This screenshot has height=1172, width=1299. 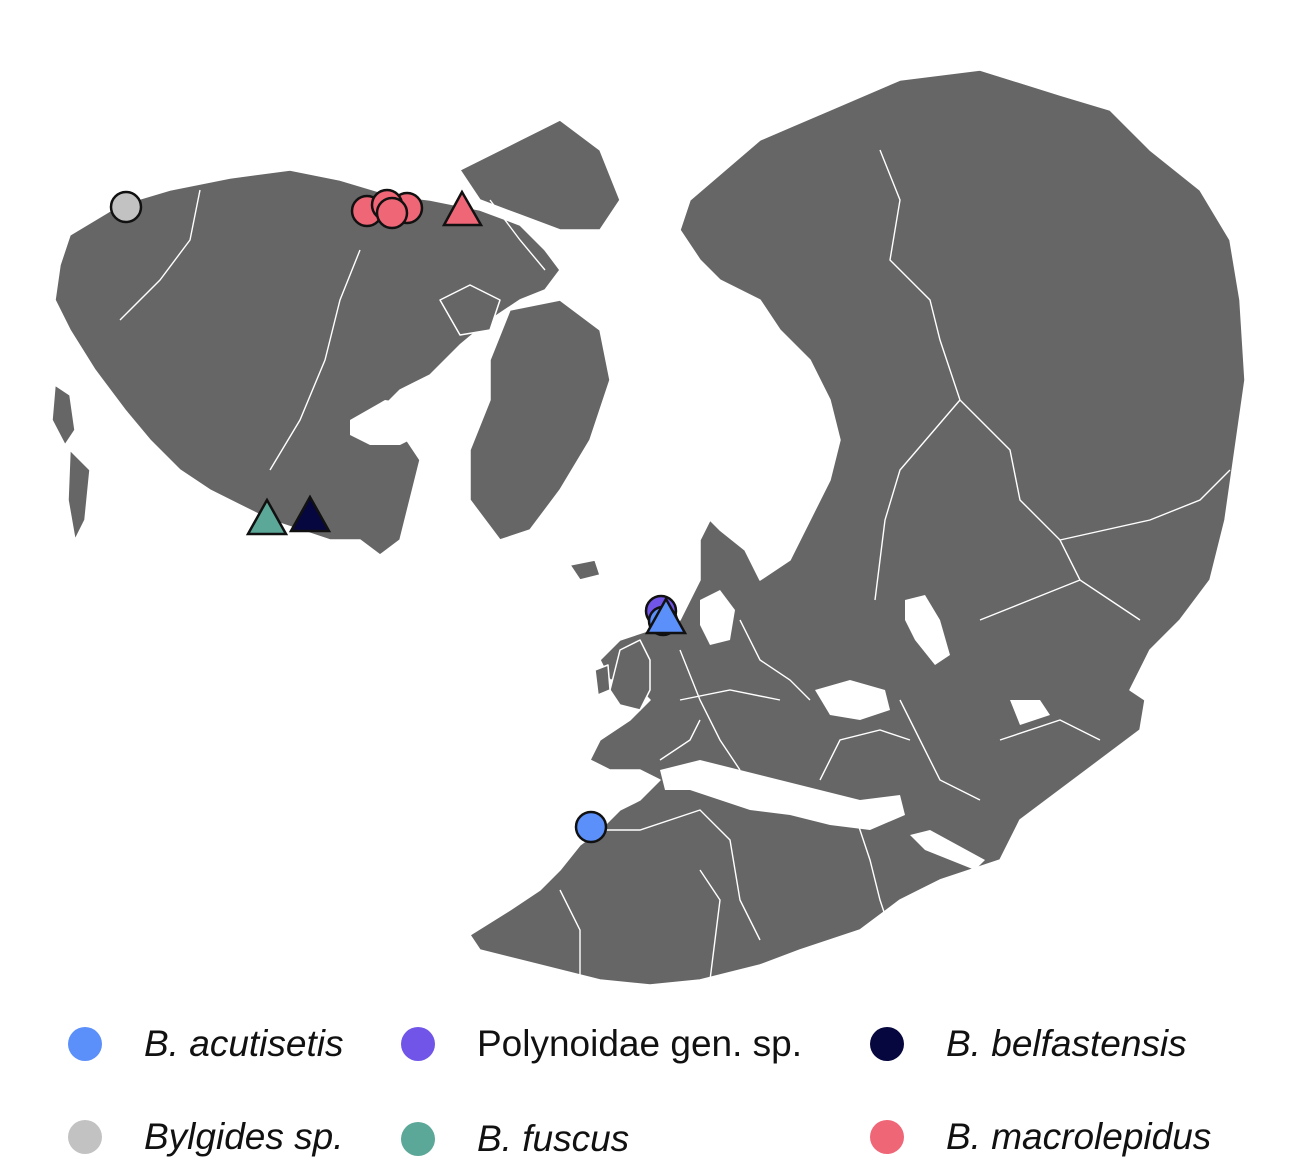 I want to click on legend-label-belfastensis: B. belfastensis, so click(x=1066, y=1043).